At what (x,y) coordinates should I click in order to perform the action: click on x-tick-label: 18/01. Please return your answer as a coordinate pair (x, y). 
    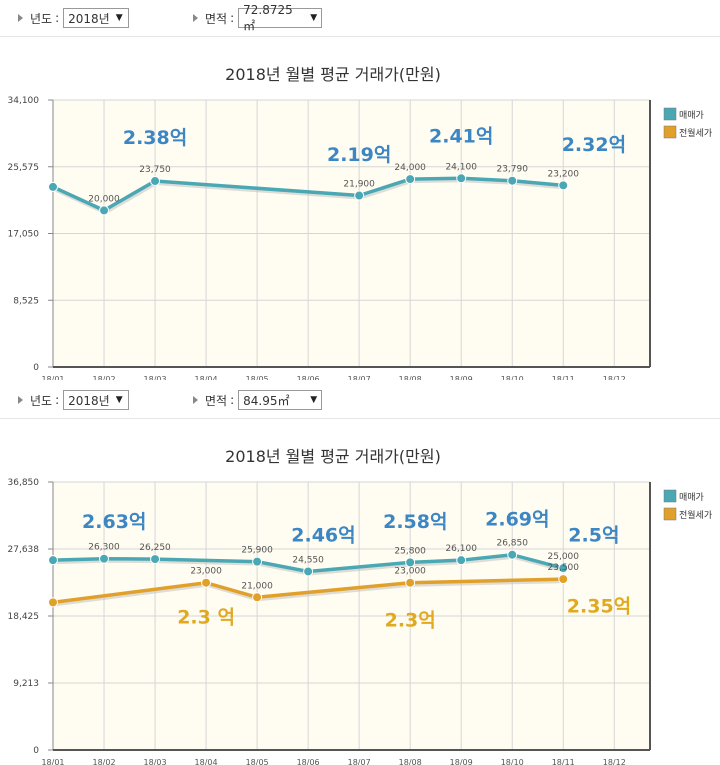
    Looking at the image, I should click on (52, 377).